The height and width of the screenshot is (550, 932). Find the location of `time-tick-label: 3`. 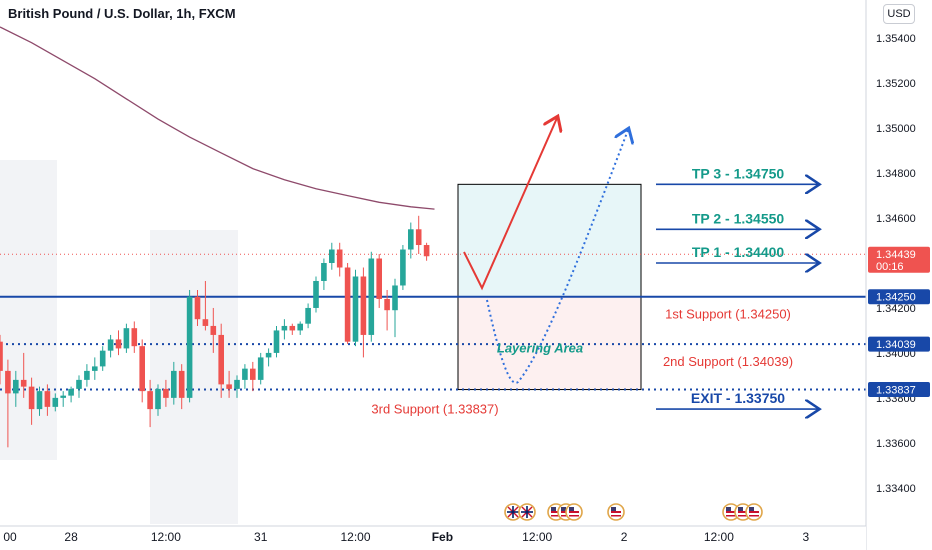

time-tick-label: 3 is located at coordinates (805, 537).